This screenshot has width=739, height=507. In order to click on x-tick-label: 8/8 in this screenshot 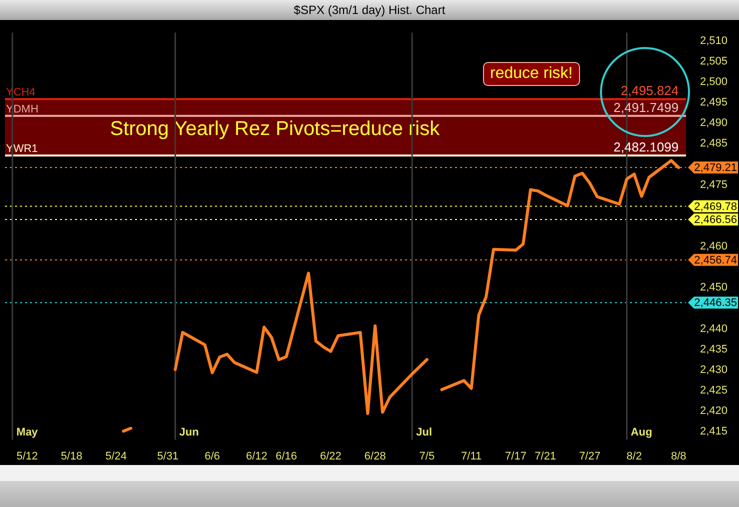, I will do `click(678, 456)`.